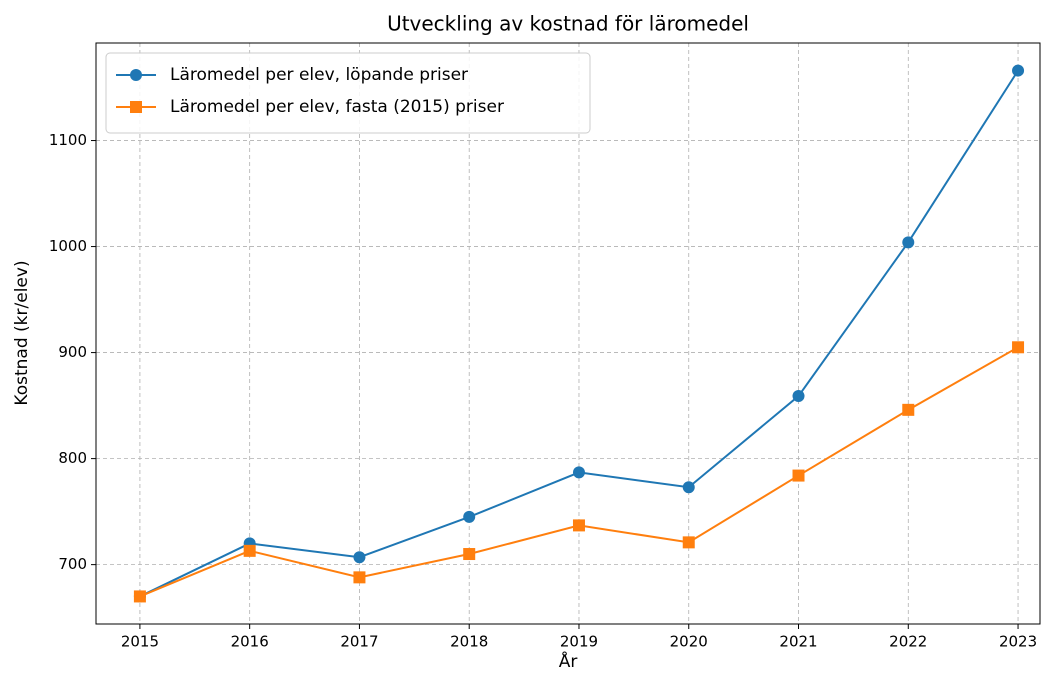 This screenshot has width=1052, height=675. What do you see at coordinates (568, 24) in the screenshot?
I see `chart-title: Utveckling av kostnad för läromedel` at bounding box center [568, 24].